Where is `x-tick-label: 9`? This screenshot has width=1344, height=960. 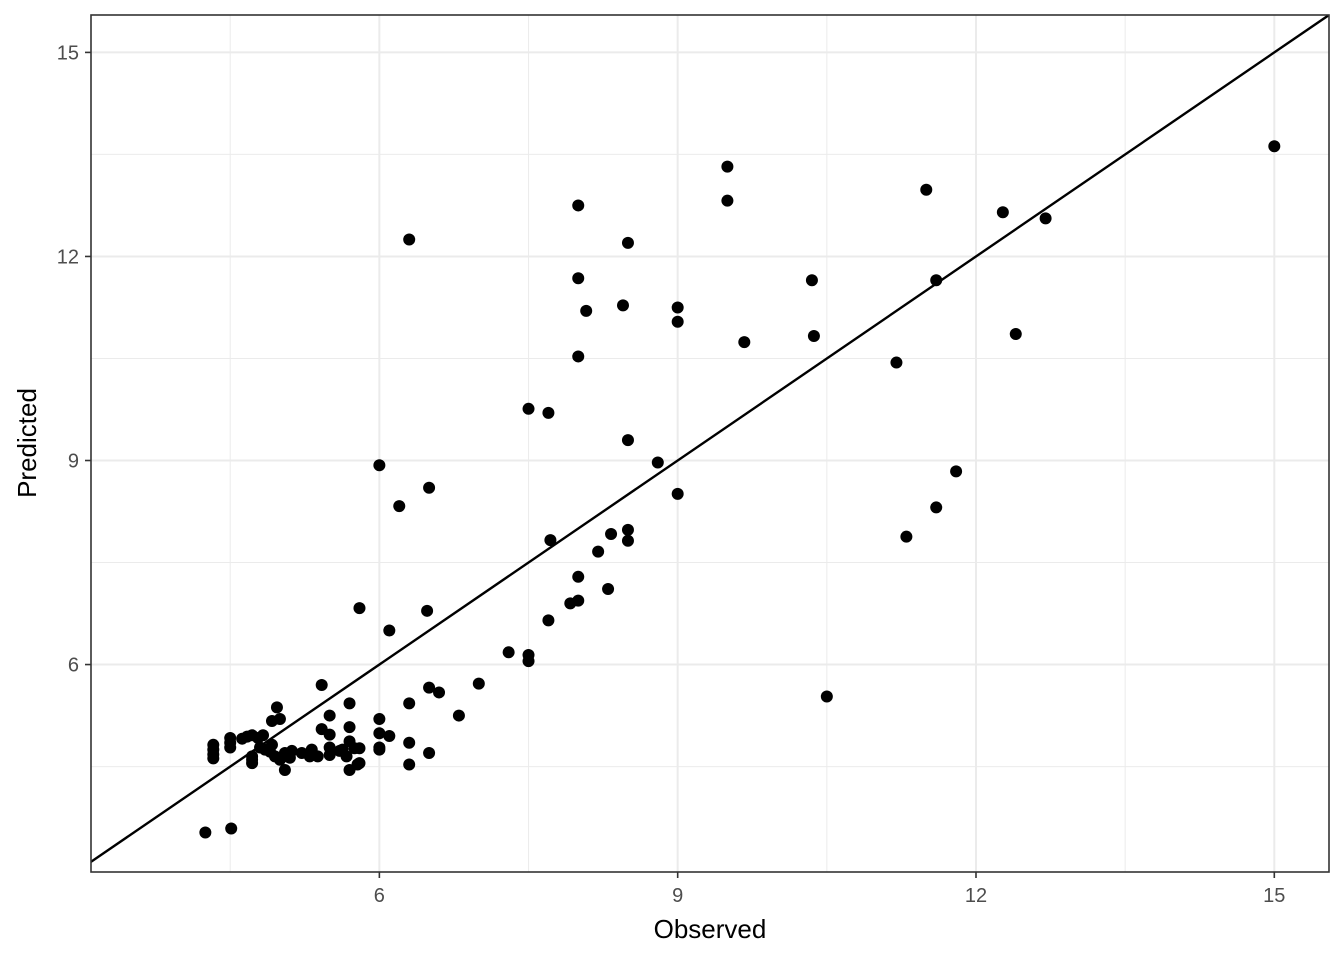
x-tick-label: 9 is located at coordinates (677, 896).